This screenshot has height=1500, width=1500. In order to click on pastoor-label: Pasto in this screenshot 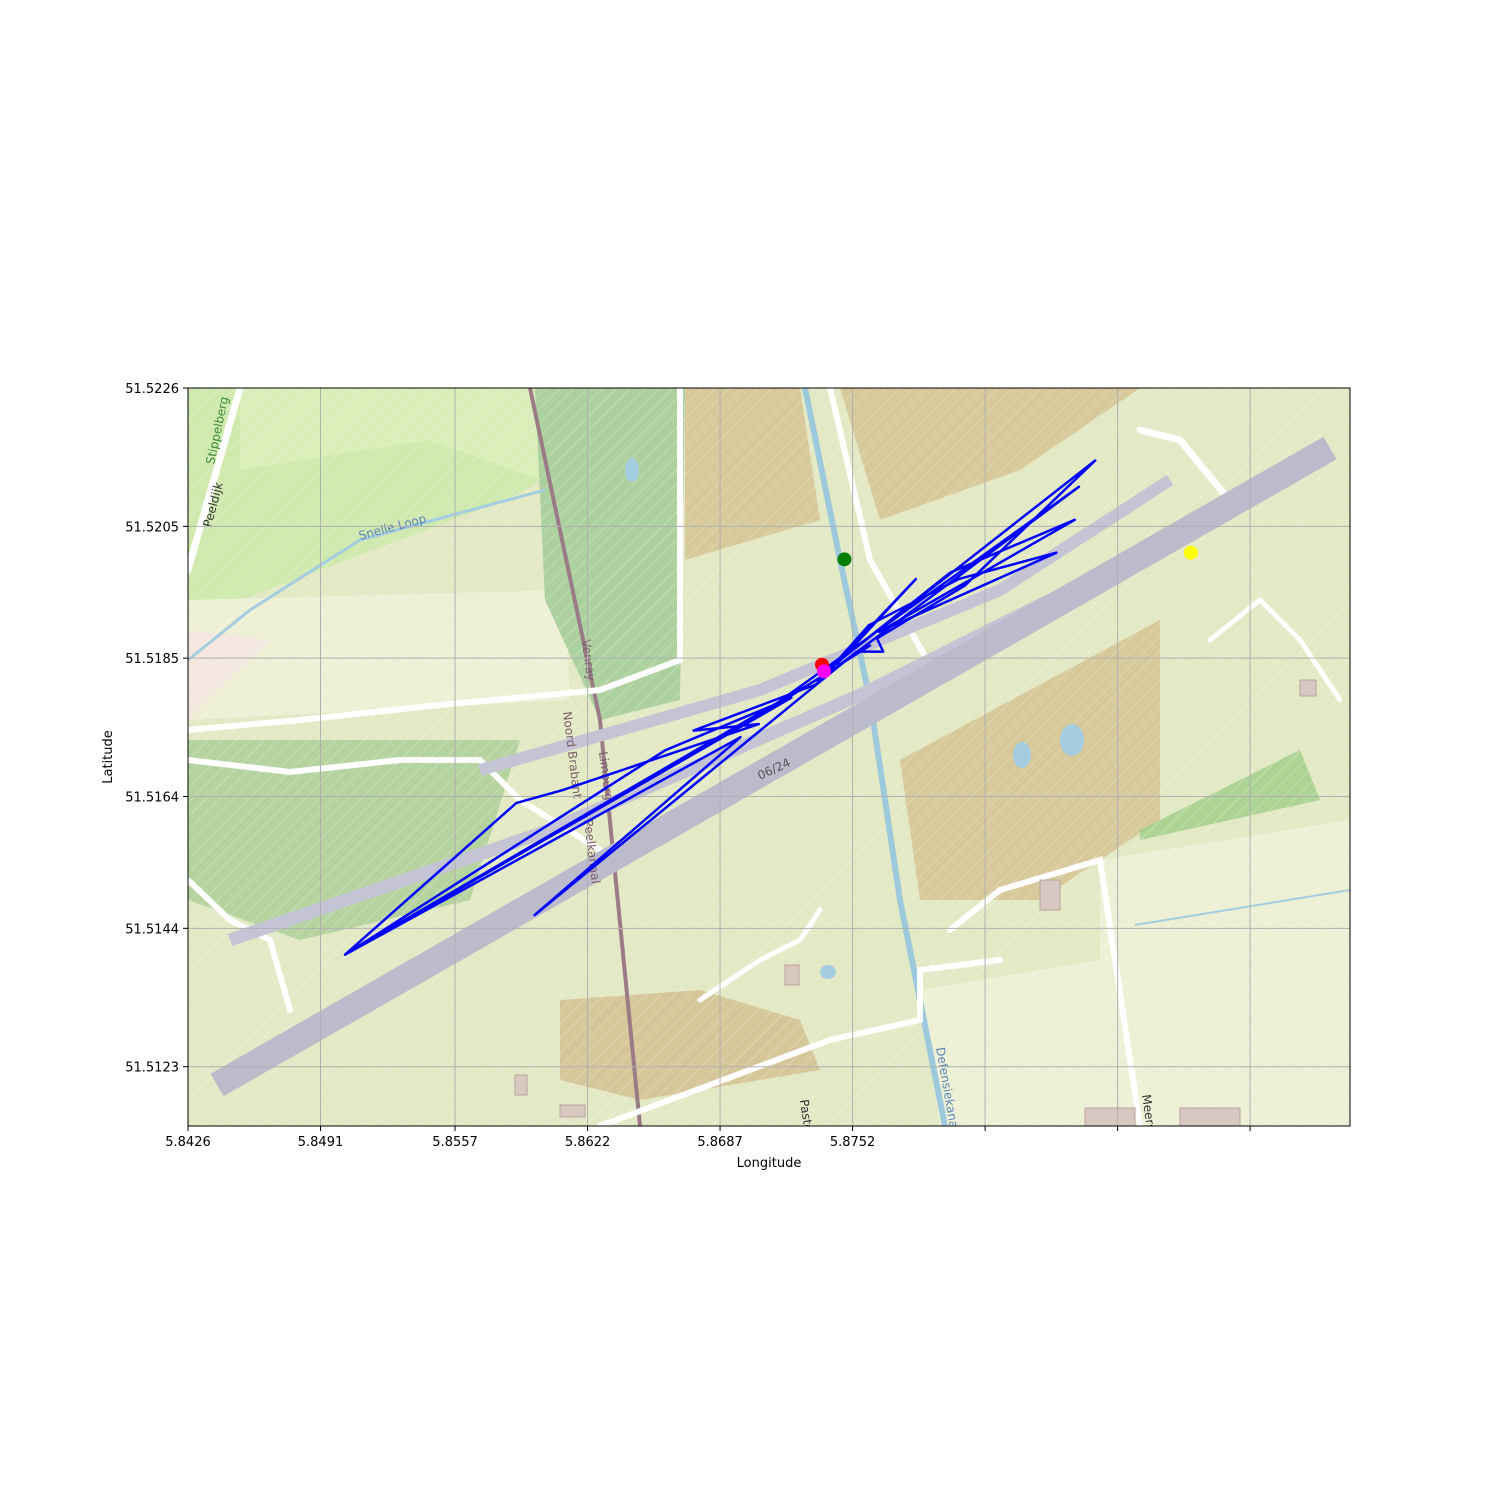, I will do `click(806, 1115)`.